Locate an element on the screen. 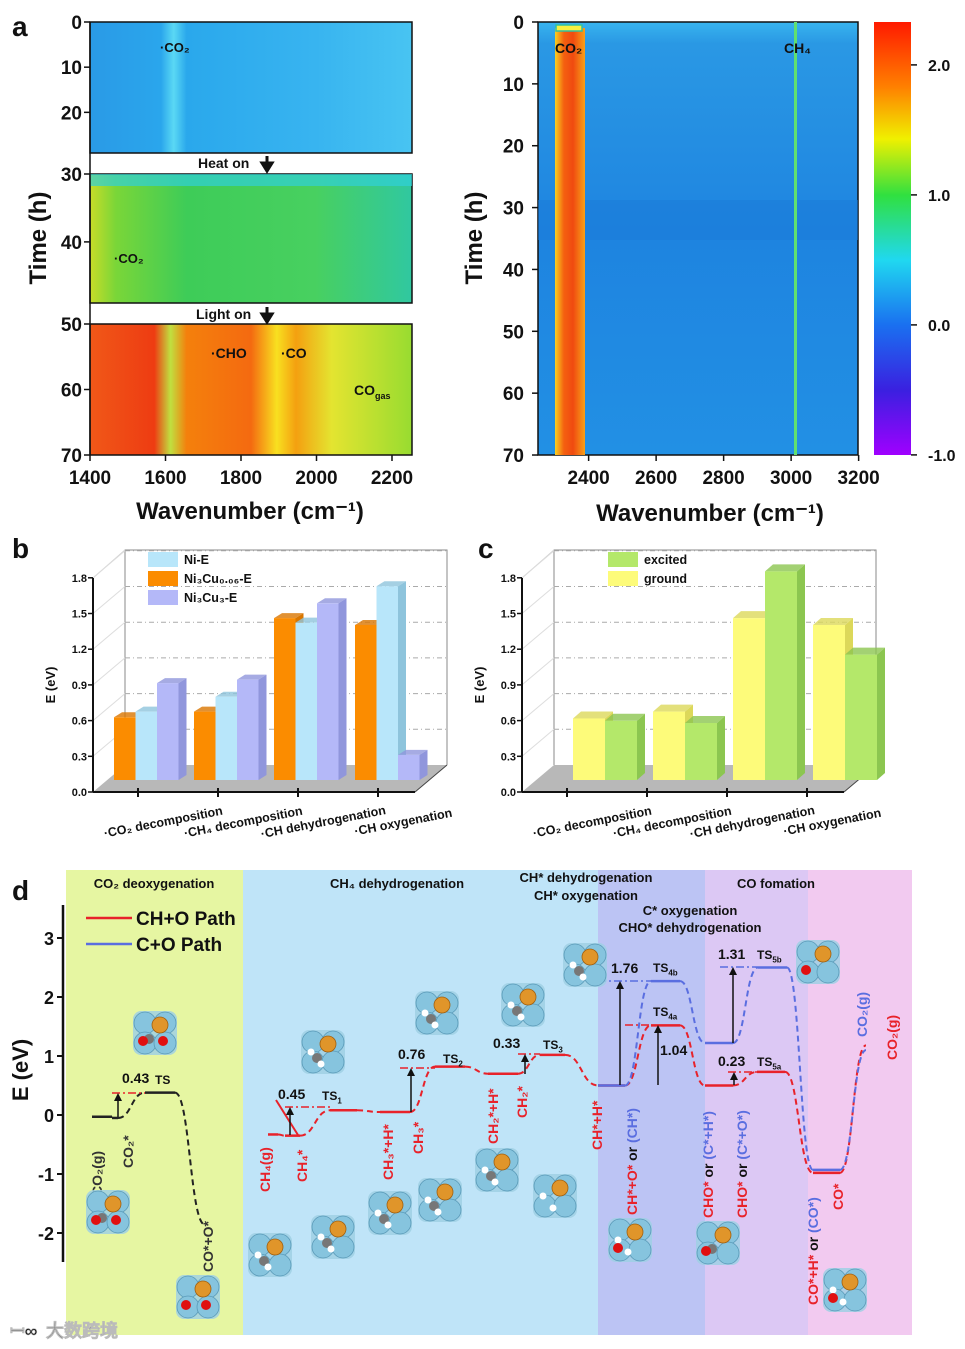 Image resolution: width=965 pixels, height=1349 pixels. region-title: CH₄ dehydrogenation is located at coordinates (397, 883).